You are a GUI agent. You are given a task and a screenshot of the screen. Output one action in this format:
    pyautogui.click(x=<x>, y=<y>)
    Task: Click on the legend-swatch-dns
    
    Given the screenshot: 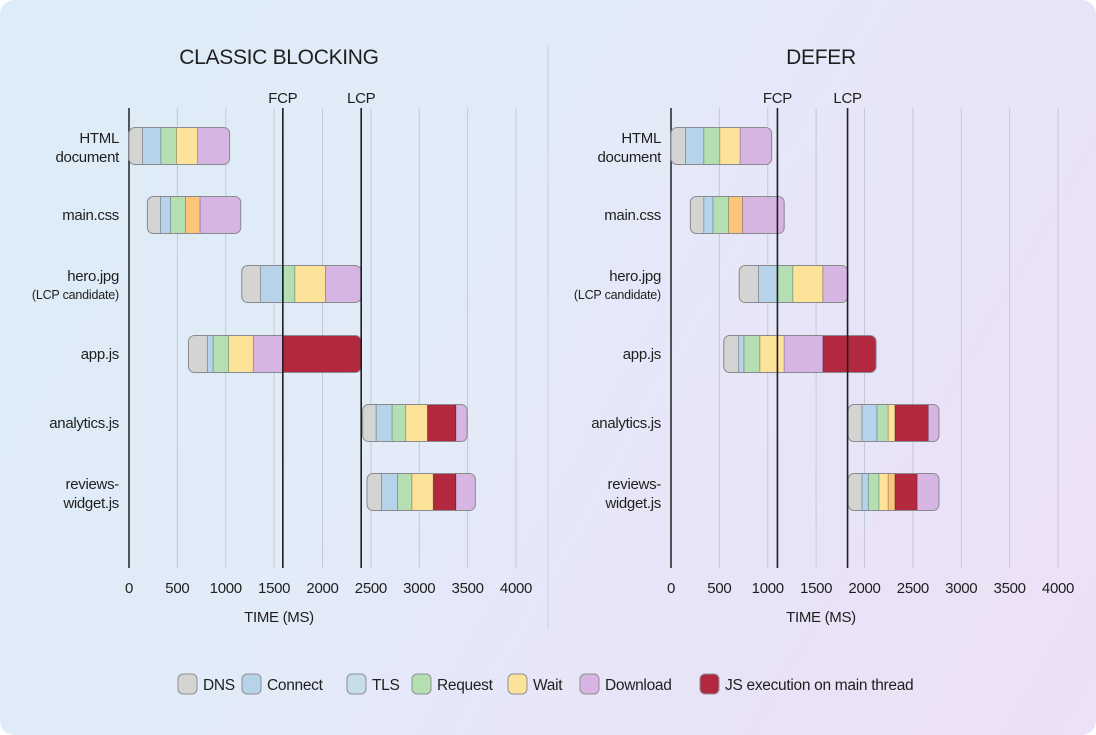 What is the action you would take?
    pyautogui.click(x=187, y=684)
    